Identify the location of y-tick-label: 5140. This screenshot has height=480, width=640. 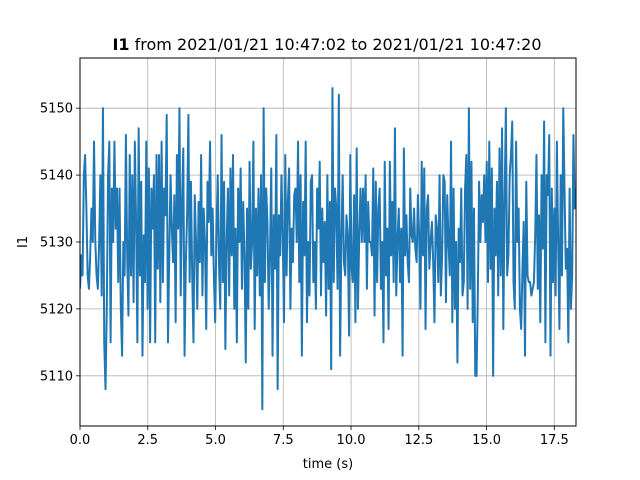
(56, 176).